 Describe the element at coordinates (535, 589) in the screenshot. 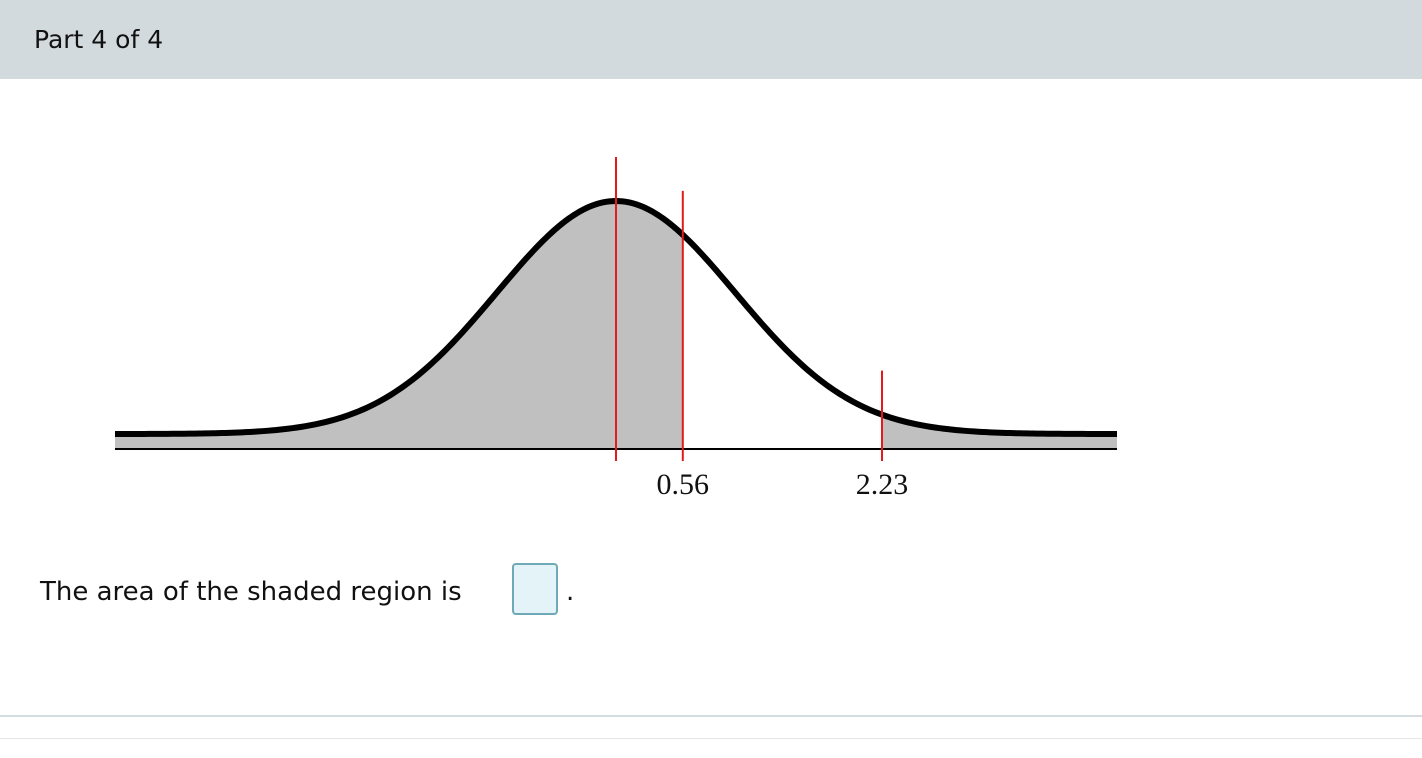

I see `answer-input` at that location.